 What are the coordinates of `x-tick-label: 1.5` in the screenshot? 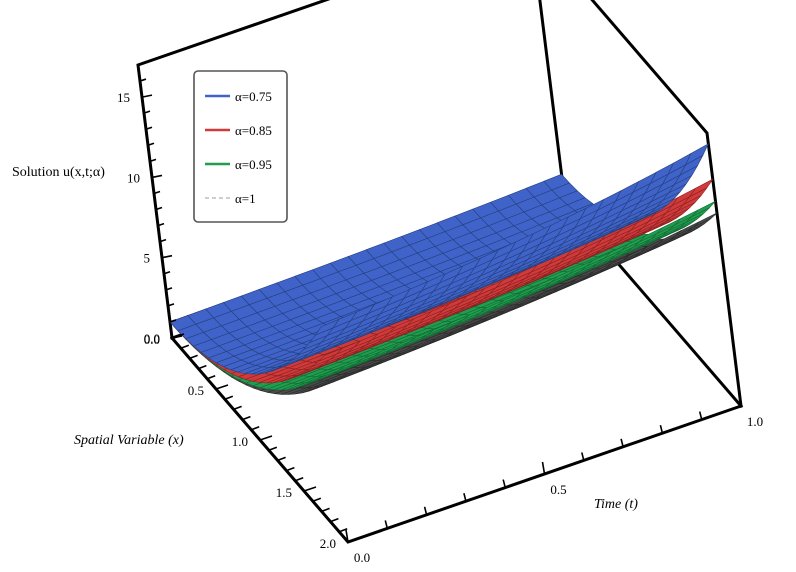 It's located at (284, 492).